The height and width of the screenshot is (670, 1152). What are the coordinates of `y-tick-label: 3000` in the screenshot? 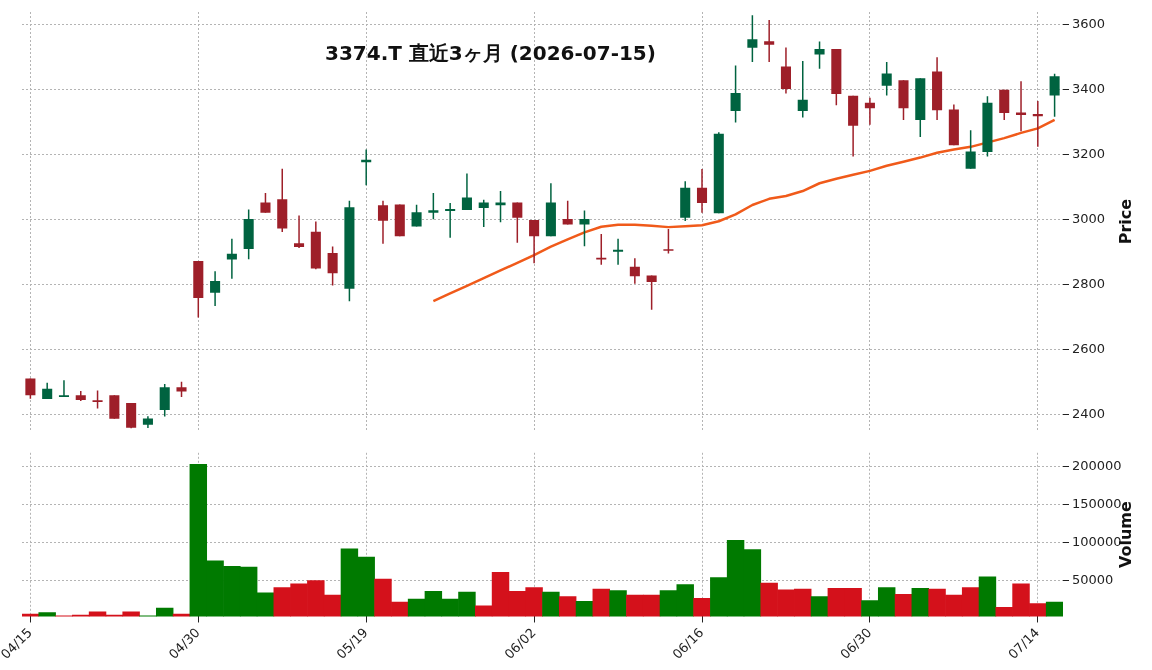 It's located at (1089, 219).